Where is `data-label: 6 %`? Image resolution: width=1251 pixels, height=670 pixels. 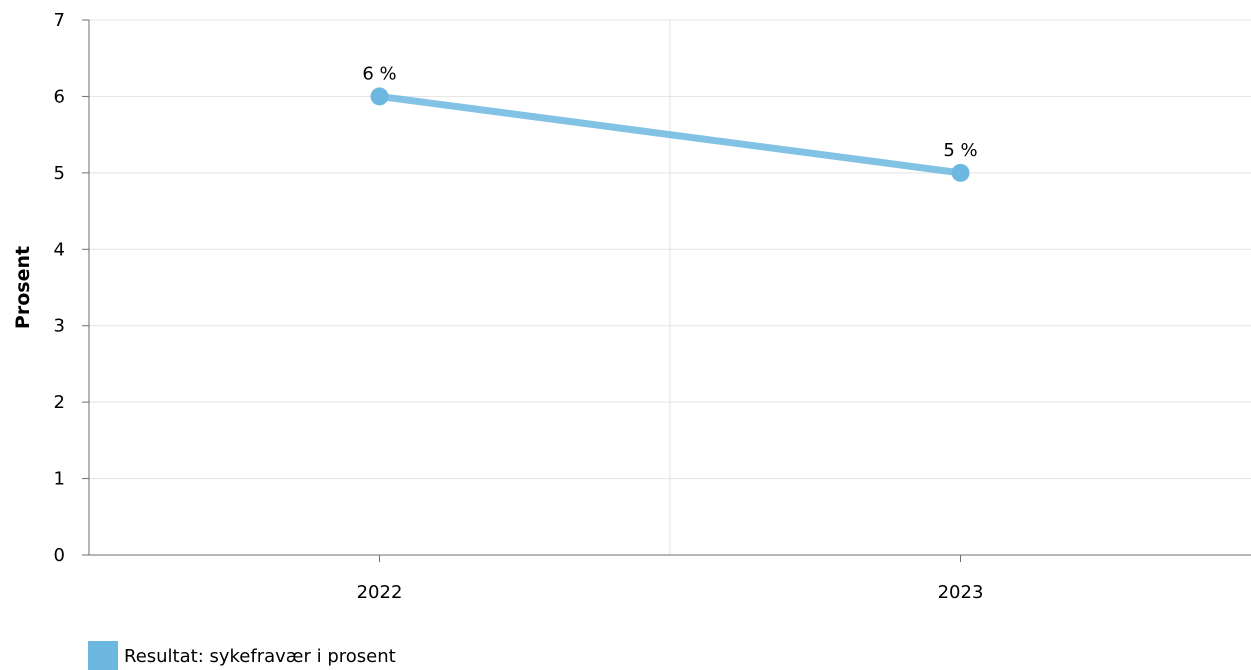 data-label: 6 % is located at coordinates (379, 73).